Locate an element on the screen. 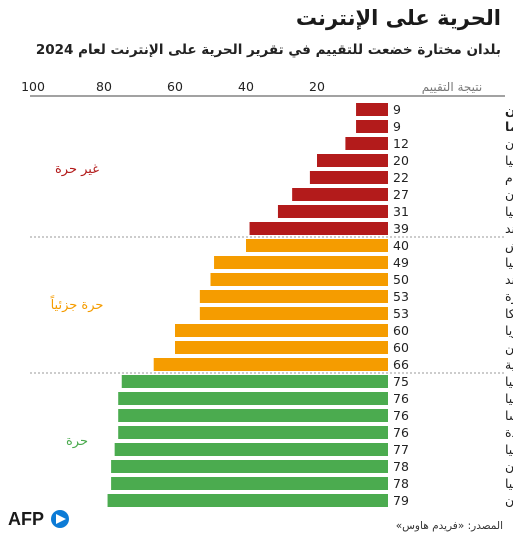 This screenshot has width=513, height=540. category-label: سريلانكا is located at coordinates (509, 314).